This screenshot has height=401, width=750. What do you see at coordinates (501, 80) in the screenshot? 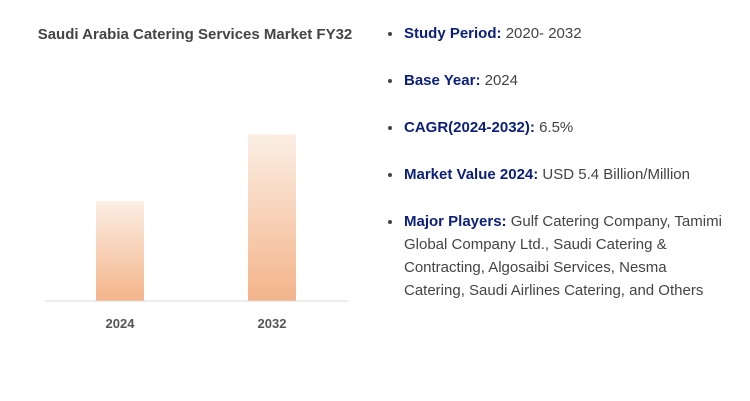
I see `fact-value: 2024` at bounding box center [501, 80].